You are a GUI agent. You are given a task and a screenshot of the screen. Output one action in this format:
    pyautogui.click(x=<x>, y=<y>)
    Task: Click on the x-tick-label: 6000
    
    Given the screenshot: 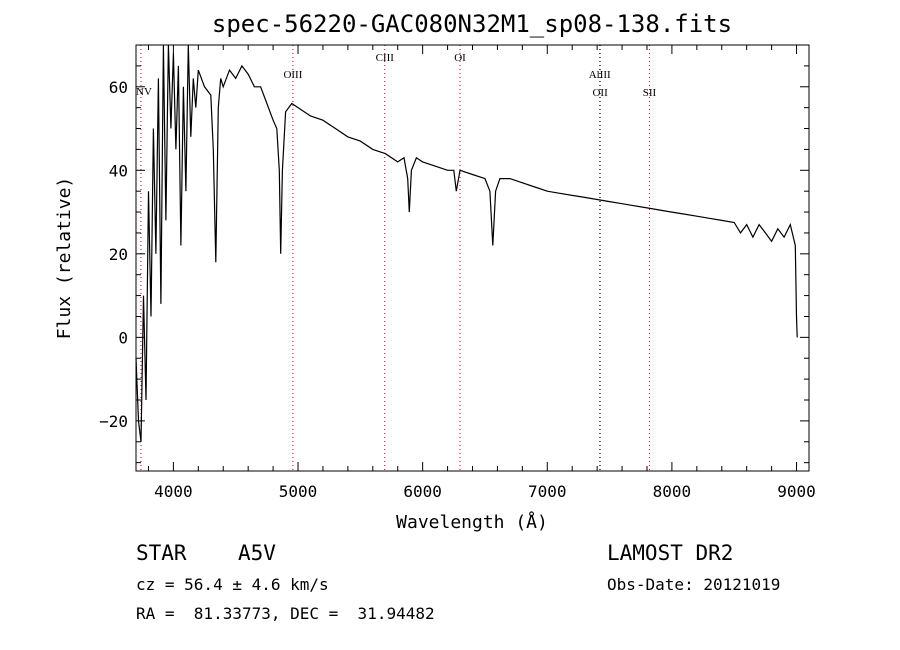 What is the action you would take?
    pyautogui.click(x=422, y=491)
    